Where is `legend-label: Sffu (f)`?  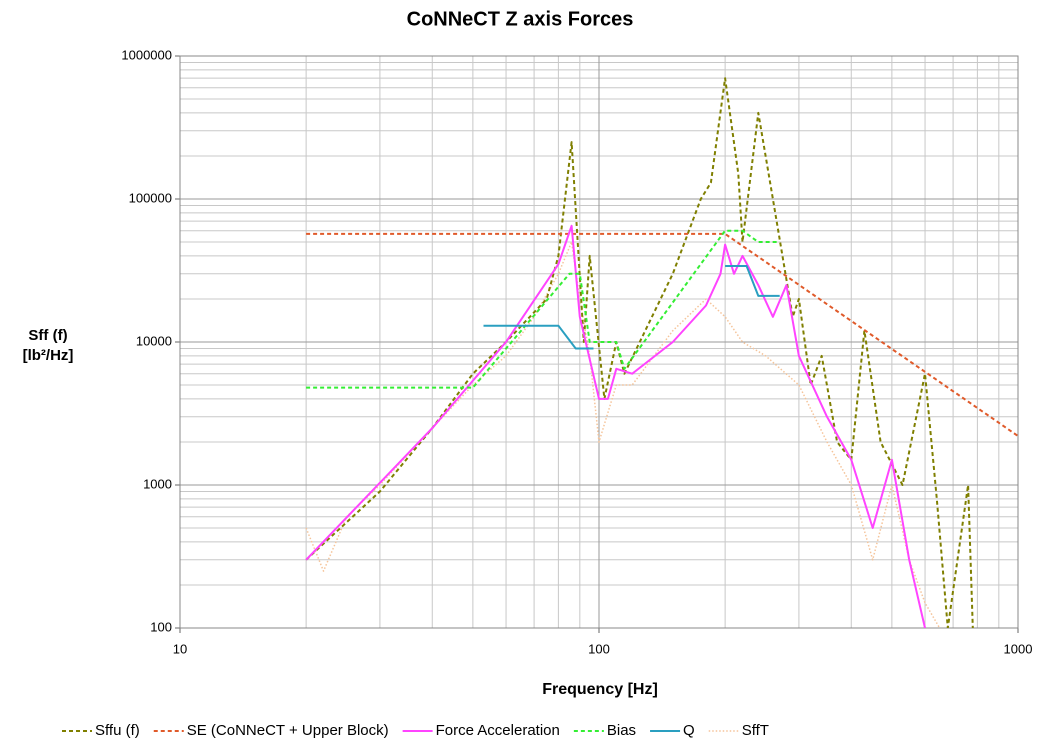 legend-label: Sffu (f) is located at coordinates (117, 730).